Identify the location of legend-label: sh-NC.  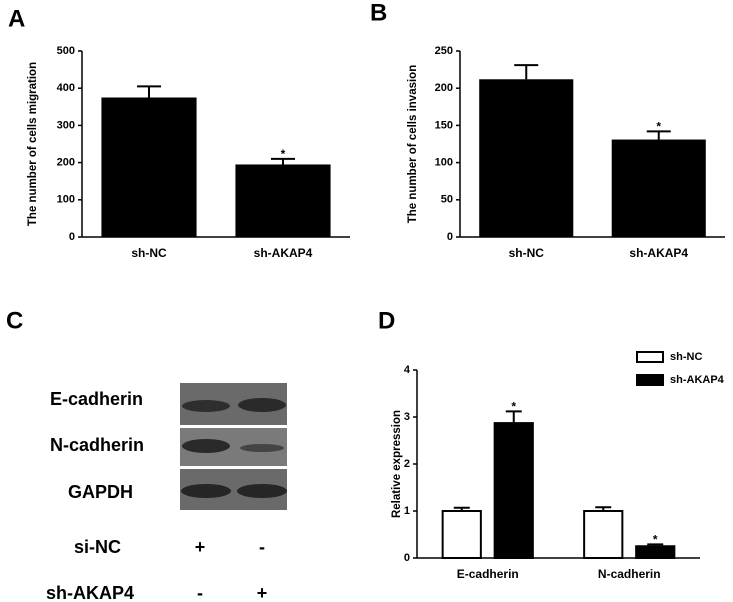
(686, 357).